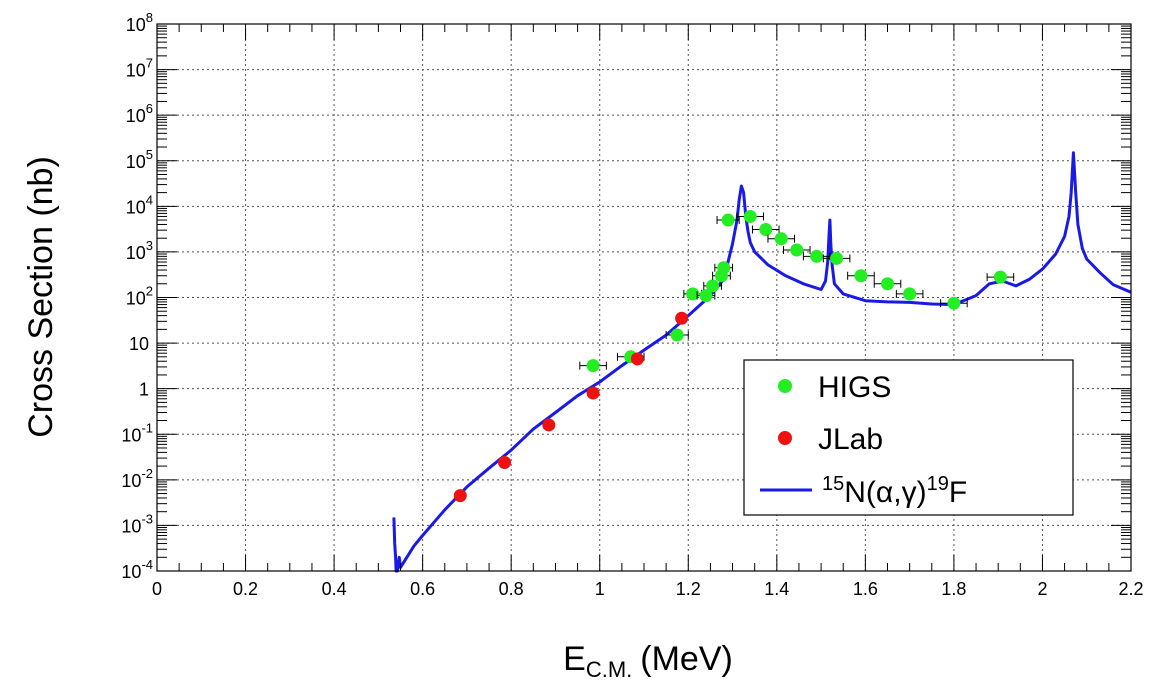 The image size is (1151, 681). I want to click on legend-higs-label: HIGS, so click(854, 387).